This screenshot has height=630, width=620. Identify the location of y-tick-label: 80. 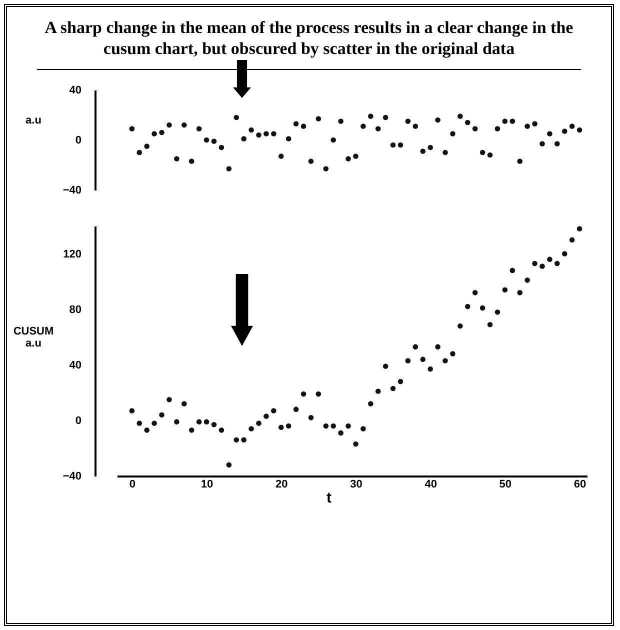
(75, 310).